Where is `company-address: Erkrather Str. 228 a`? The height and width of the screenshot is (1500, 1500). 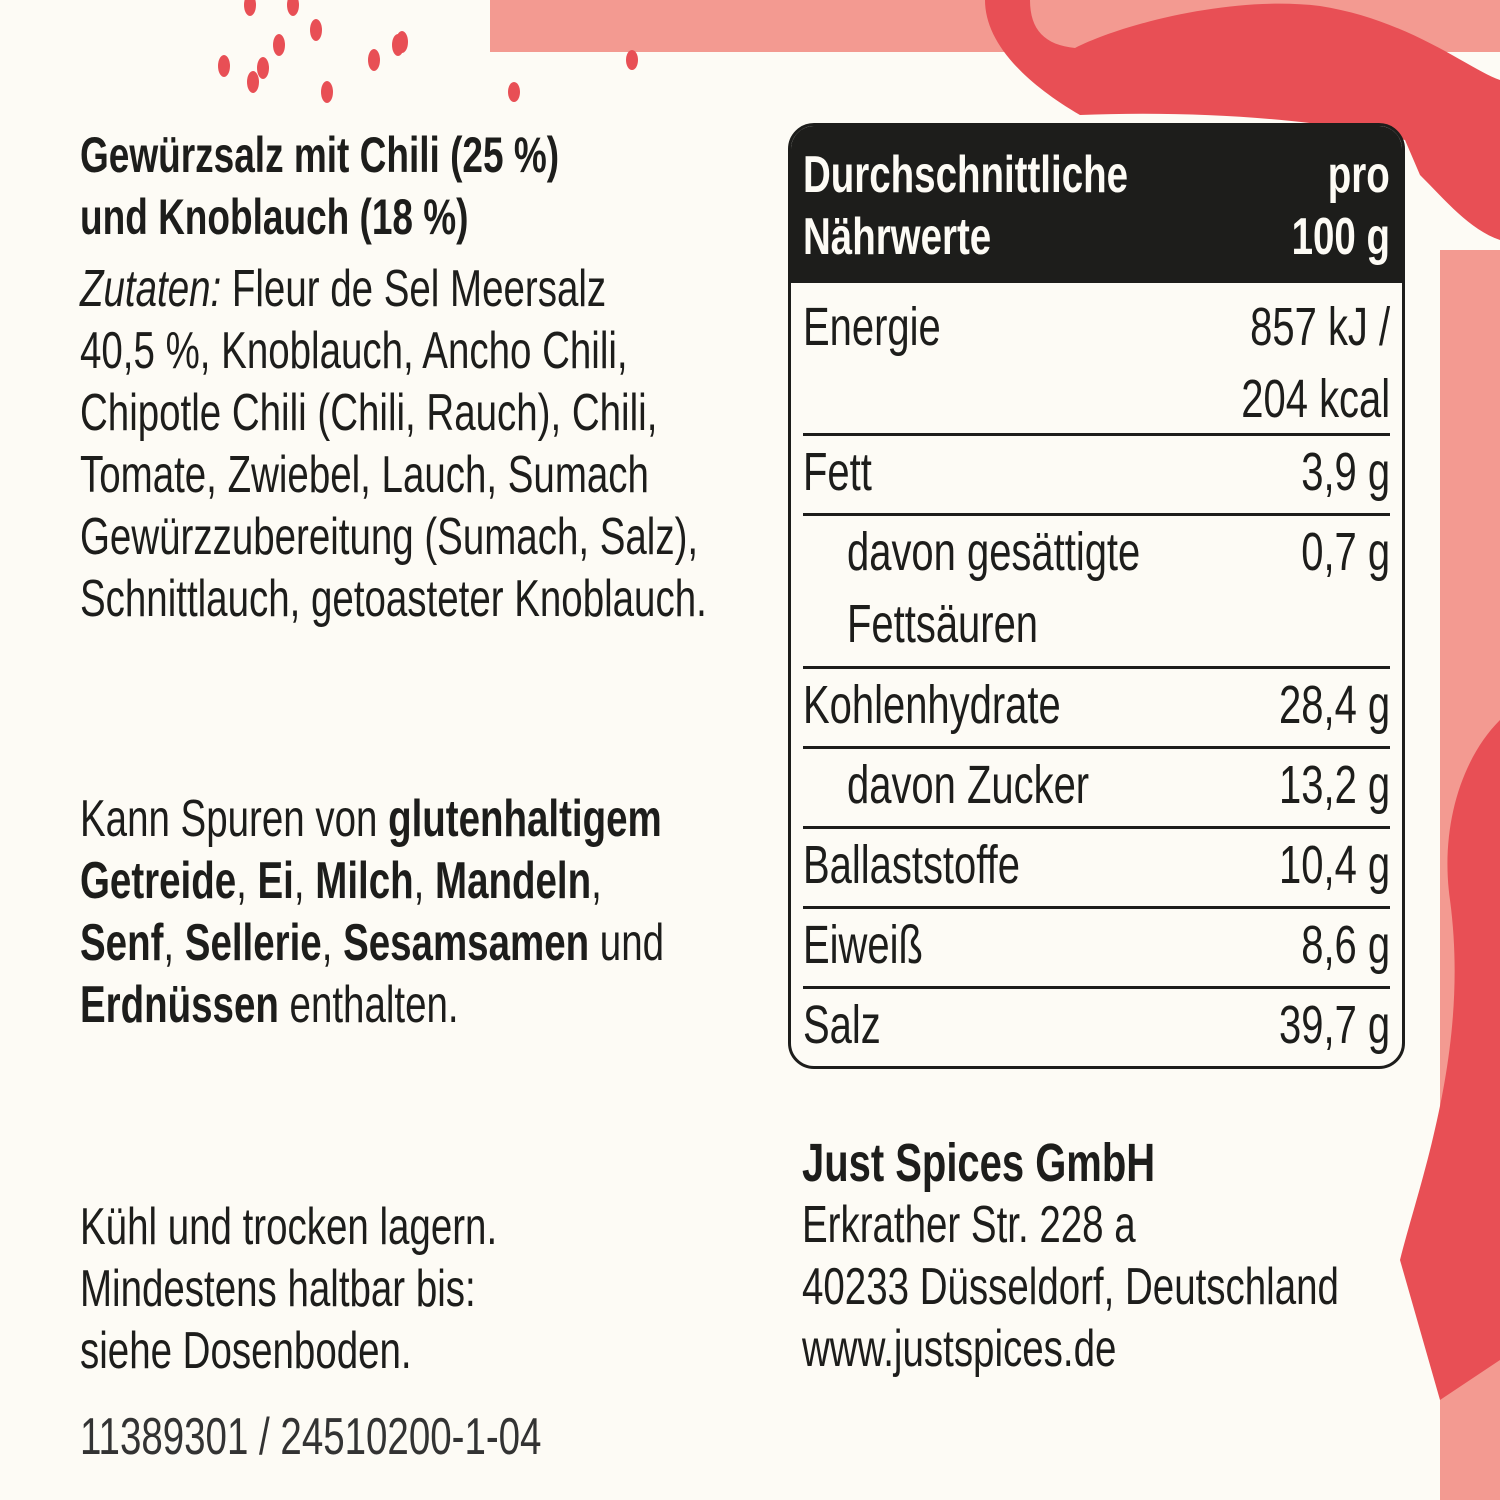
company-address: Erkrather Str. 228 a is located at coordinates (969, 1225).